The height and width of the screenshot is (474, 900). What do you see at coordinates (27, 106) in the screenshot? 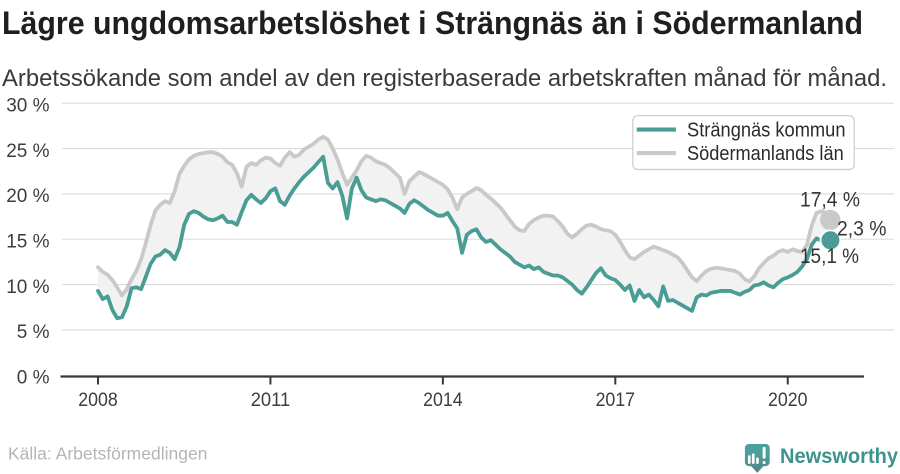
I see `svg-text: 30 %` at bounding box center [27, 106].